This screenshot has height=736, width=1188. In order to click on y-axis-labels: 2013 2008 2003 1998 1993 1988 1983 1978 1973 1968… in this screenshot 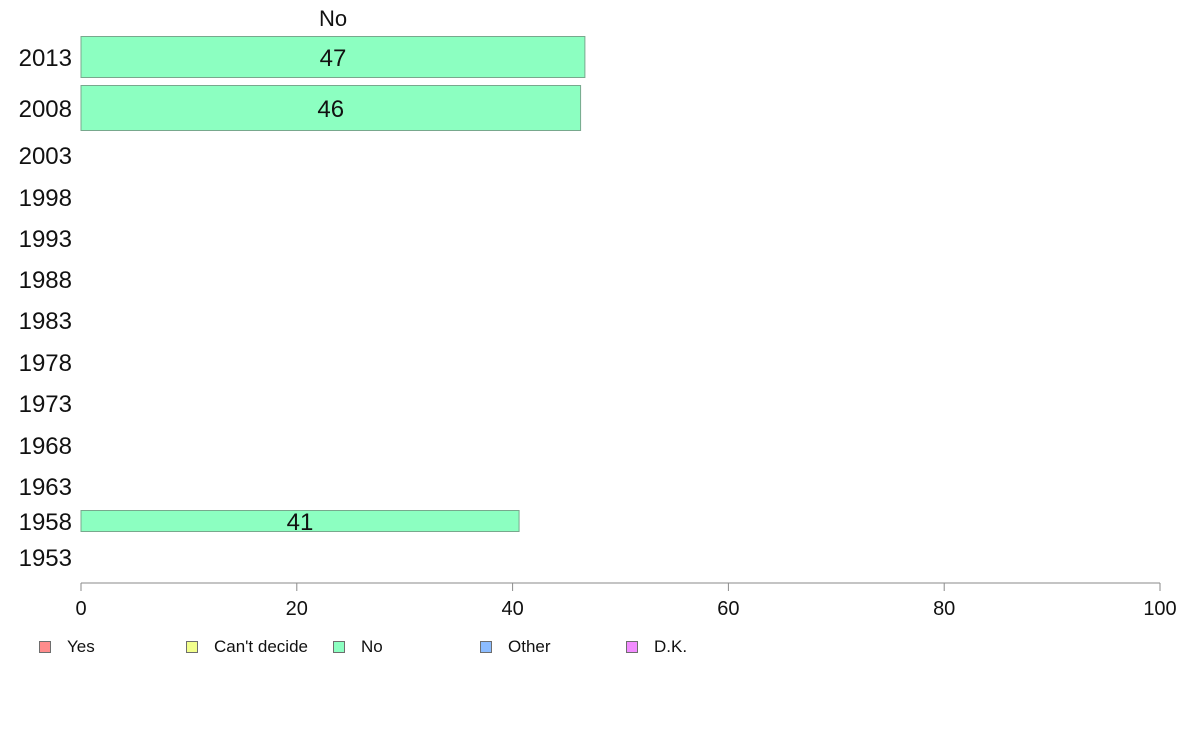, I will do `click(45, 308)`.